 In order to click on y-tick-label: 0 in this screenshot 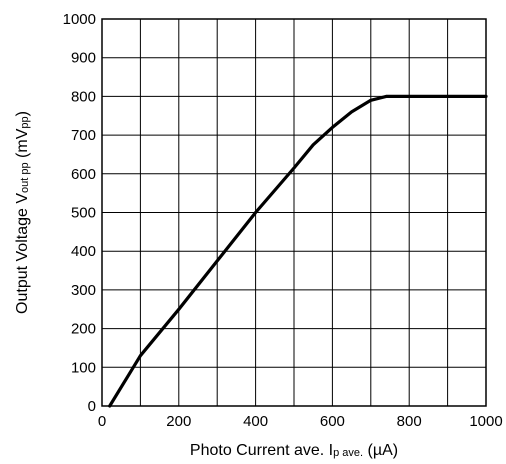, I will do `click(92, 406)`.